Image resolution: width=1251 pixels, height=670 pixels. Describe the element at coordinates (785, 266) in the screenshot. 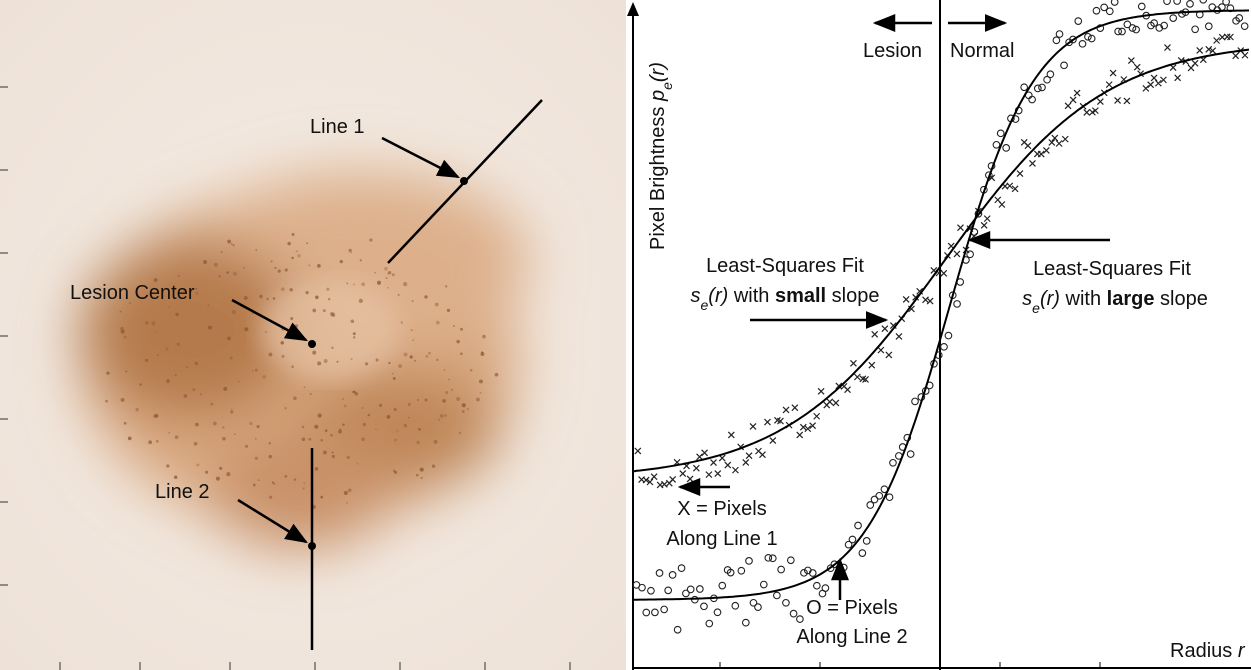

I see `fit-title: Least-Squares Fit` at that location.